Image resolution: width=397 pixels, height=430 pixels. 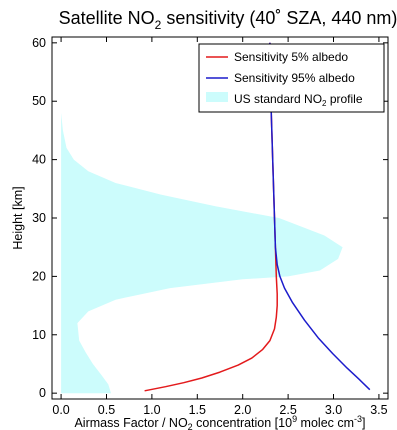 I want to click on y-tick-label: 40, so click(x=39, y=160).